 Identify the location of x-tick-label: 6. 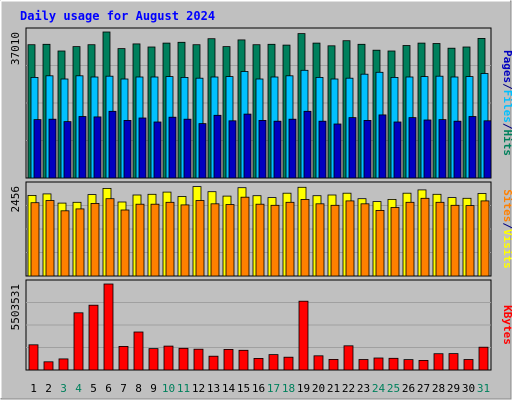
(108, 388).